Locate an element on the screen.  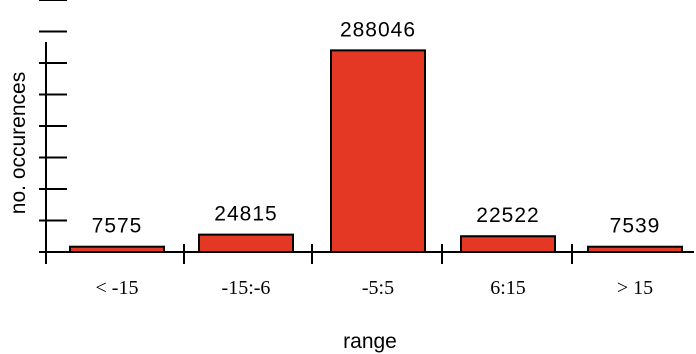
x-tick-label: -5:5 is located at coordinates (378, 288).